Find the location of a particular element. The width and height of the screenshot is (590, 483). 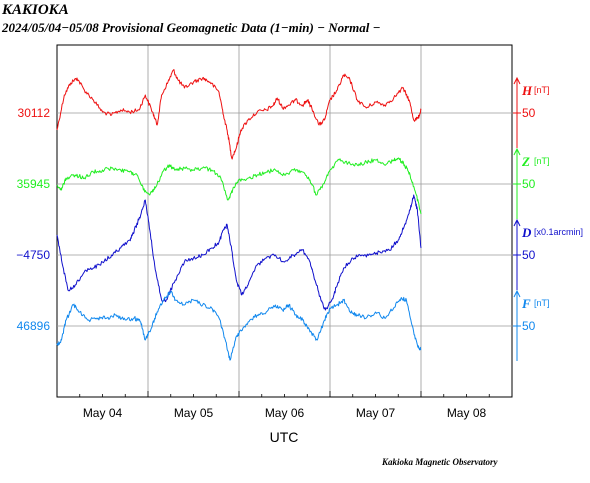

series-unit-d: [x0.1arcmin] is located at coordinates (558, 232).